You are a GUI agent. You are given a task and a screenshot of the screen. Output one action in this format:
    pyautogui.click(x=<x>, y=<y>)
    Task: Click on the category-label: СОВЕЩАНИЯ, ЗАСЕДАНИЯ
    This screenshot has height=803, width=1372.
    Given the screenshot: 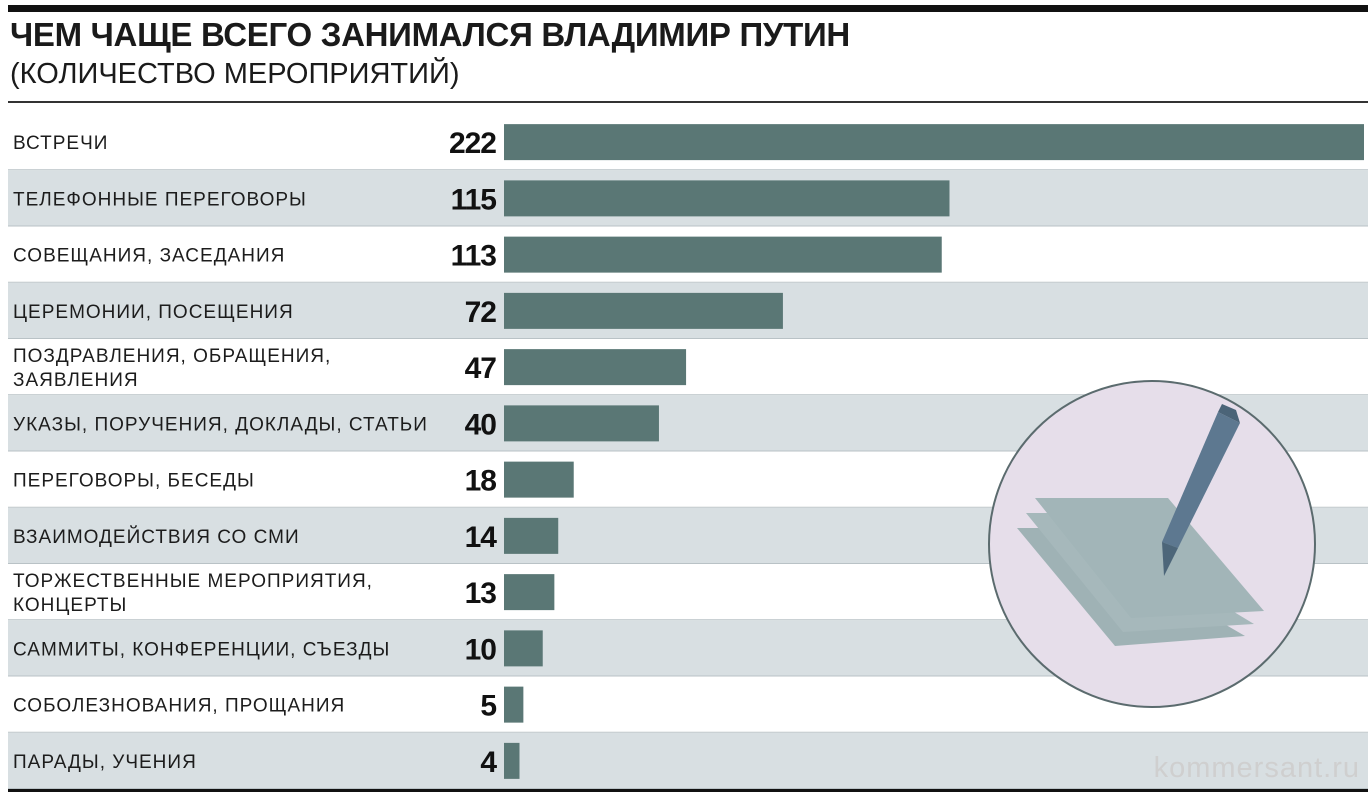 What is the action you would take?
    pyautogui.click(x=149, y=256)
    